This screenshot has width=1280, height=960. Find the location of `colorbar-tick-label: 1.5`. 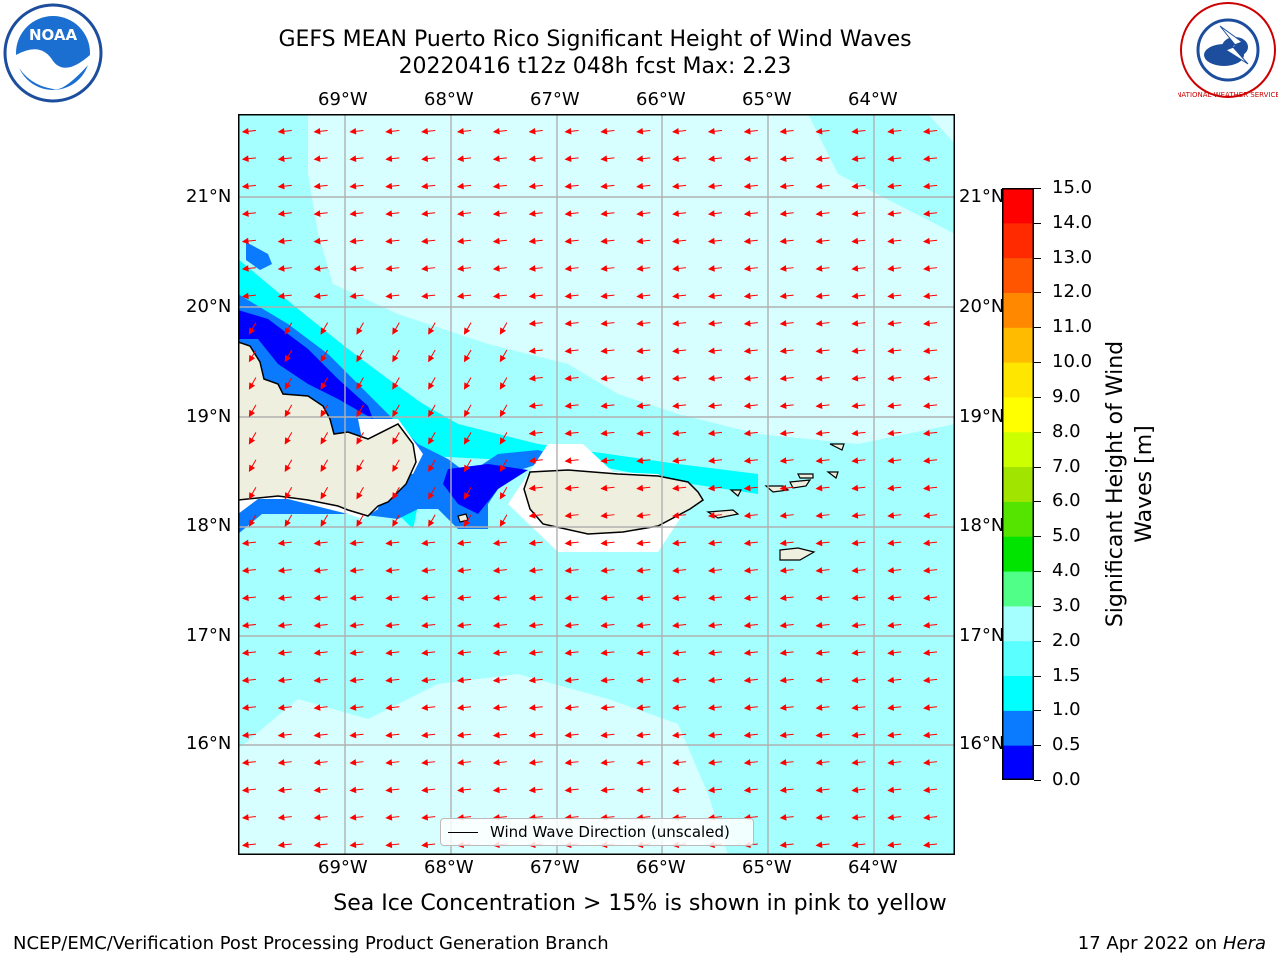

colorbar-tick-label: 1.5 is located at coordinates (1066, 675).